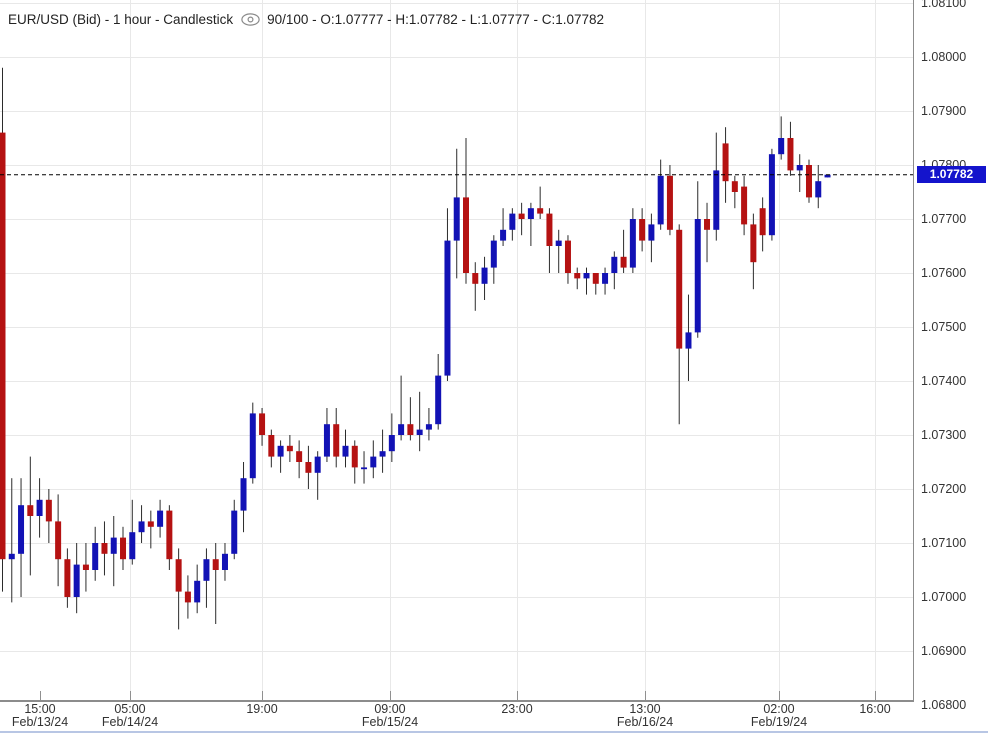 The width and height of the screenshot is (988, 735). What do you see at coordinates (944, 56) in the screenshot?
I see `y-axis-label: 1.08000` at bounding box center [944, 56].